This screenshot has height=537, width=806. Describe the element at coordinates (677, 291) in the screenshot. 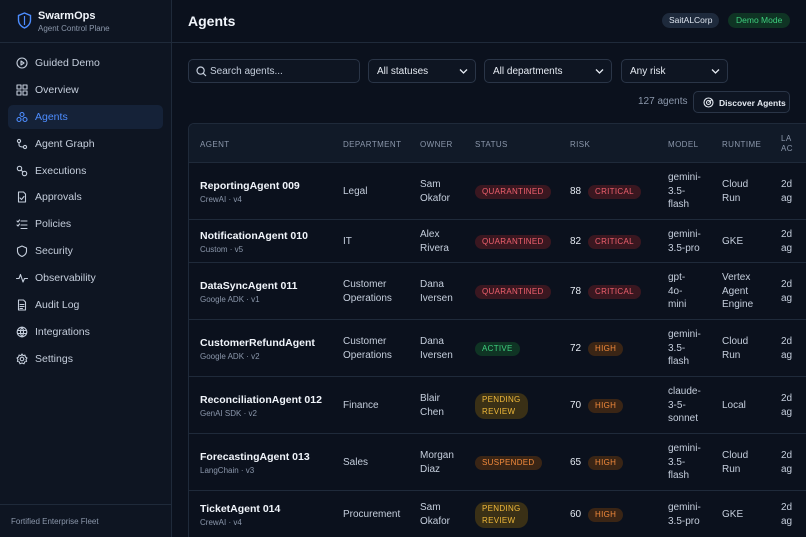

I see `model-cell: gpt- 4o- mini` at that location.